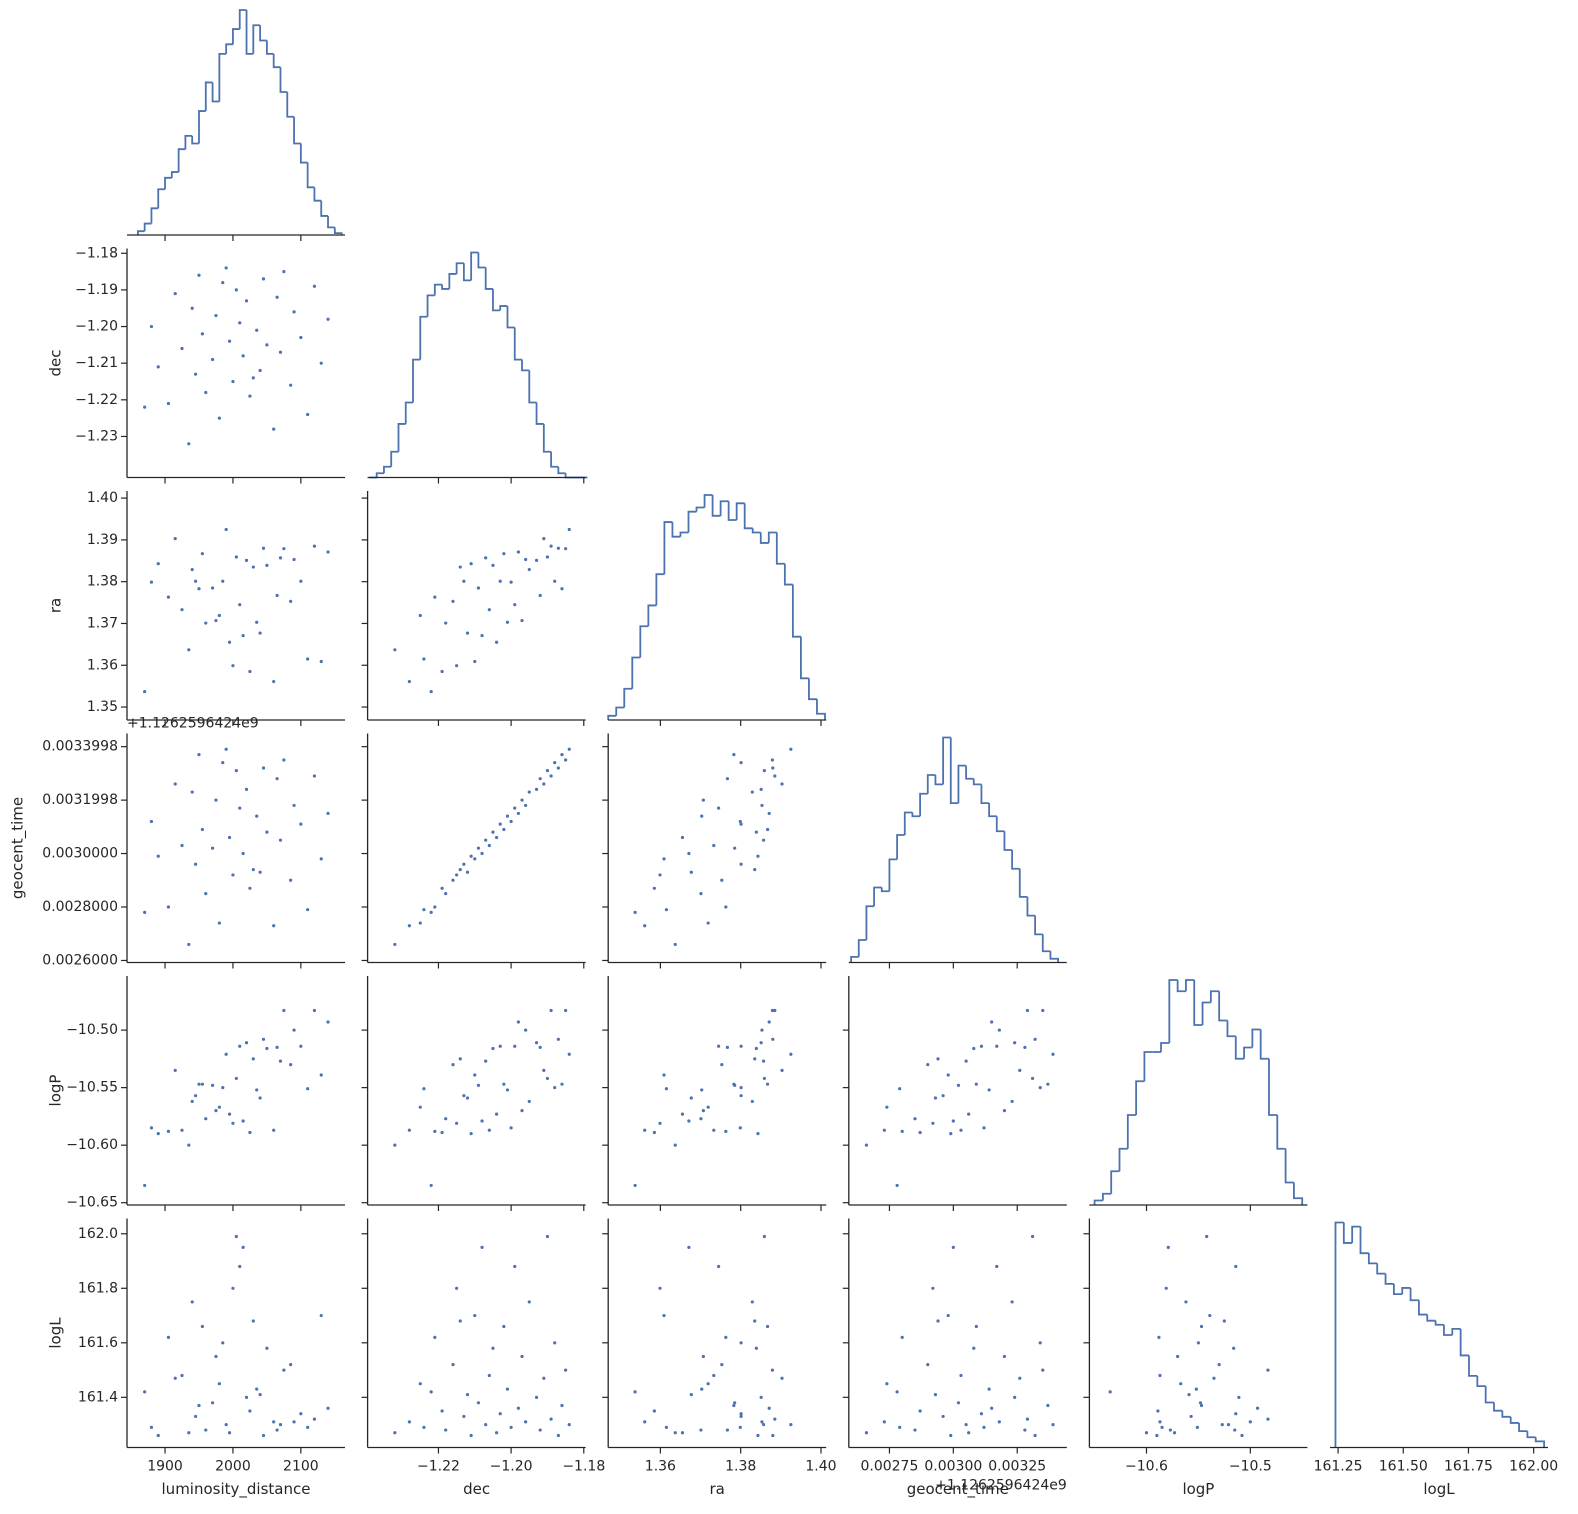 The image size is (1578, 1514). What do you see at coordinates (56, 1091) in the screenshot?
I see `y-axis-label: logP` at bounding box center [56, 1091].